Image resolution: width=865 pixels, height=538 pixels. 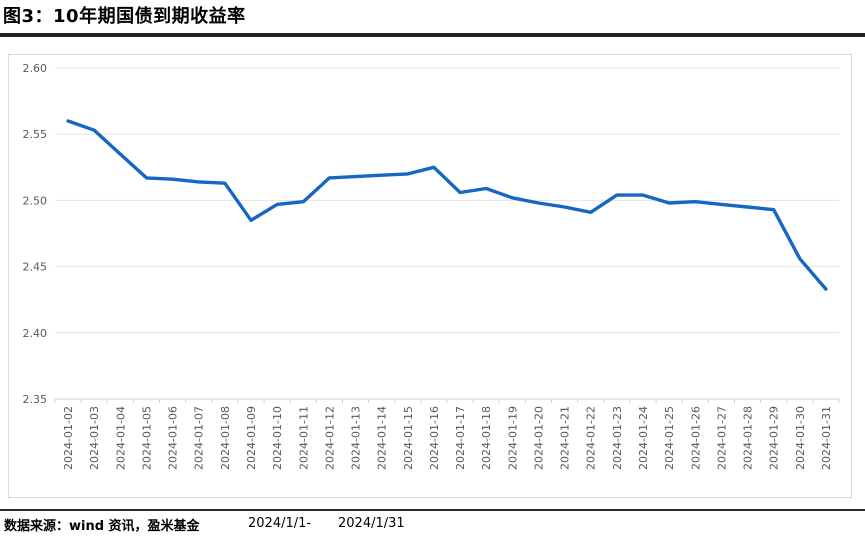 I want to click on x-tick-label: 2024-01-13, so click(x=356, y=438).